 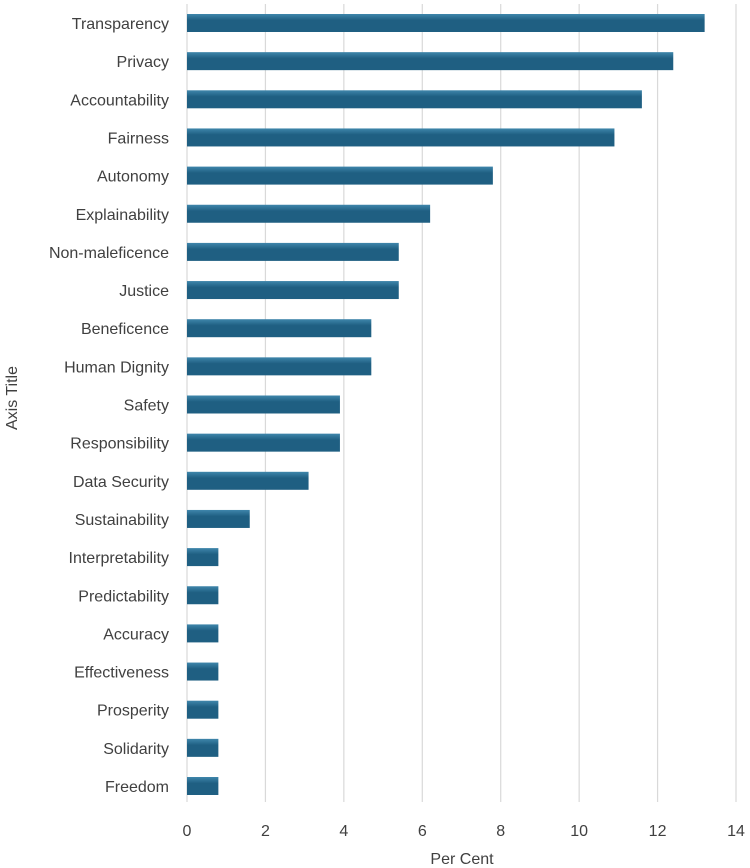 What do you see at coordinates (119, 558) in the screenshot?
I see `category-label: Interpretability` at bounding box center [119, 558].